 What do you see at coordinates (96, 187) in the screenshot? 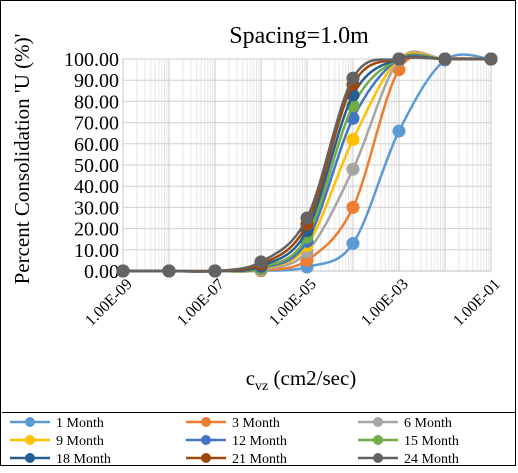
I see `y-tick-label: 40.00` at bounding box center [96, 187].